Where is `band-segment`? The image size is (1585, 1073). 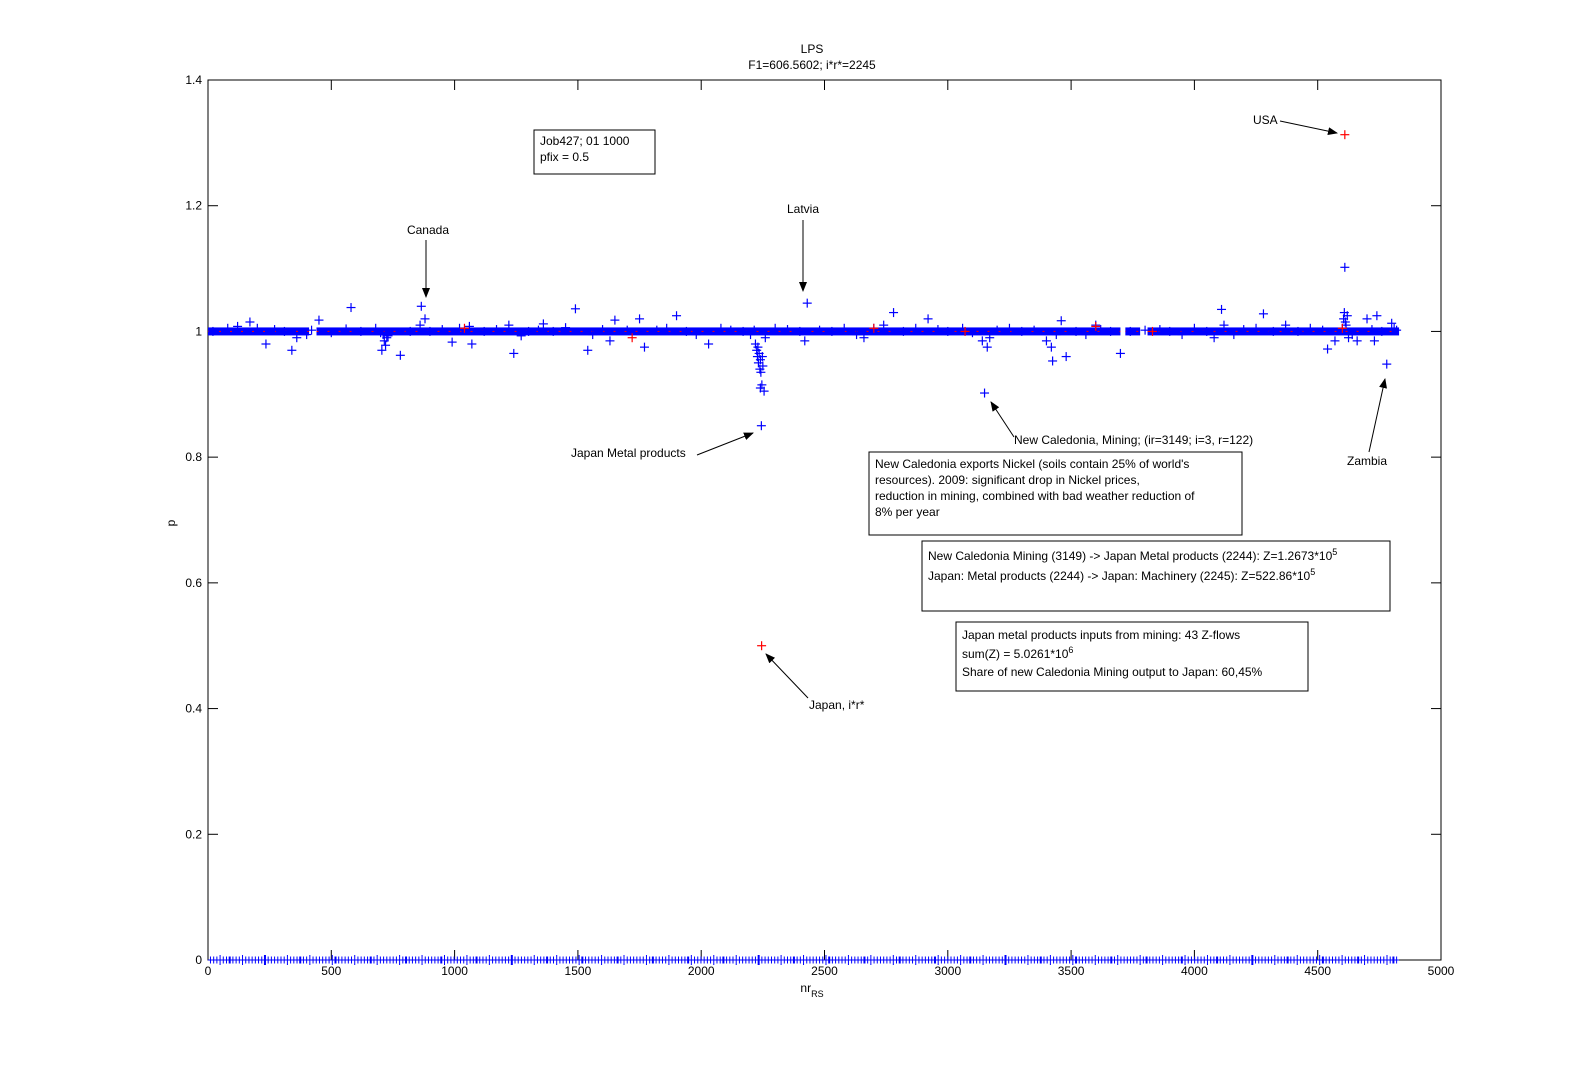
band-segment is located at coordinates (259, 331).